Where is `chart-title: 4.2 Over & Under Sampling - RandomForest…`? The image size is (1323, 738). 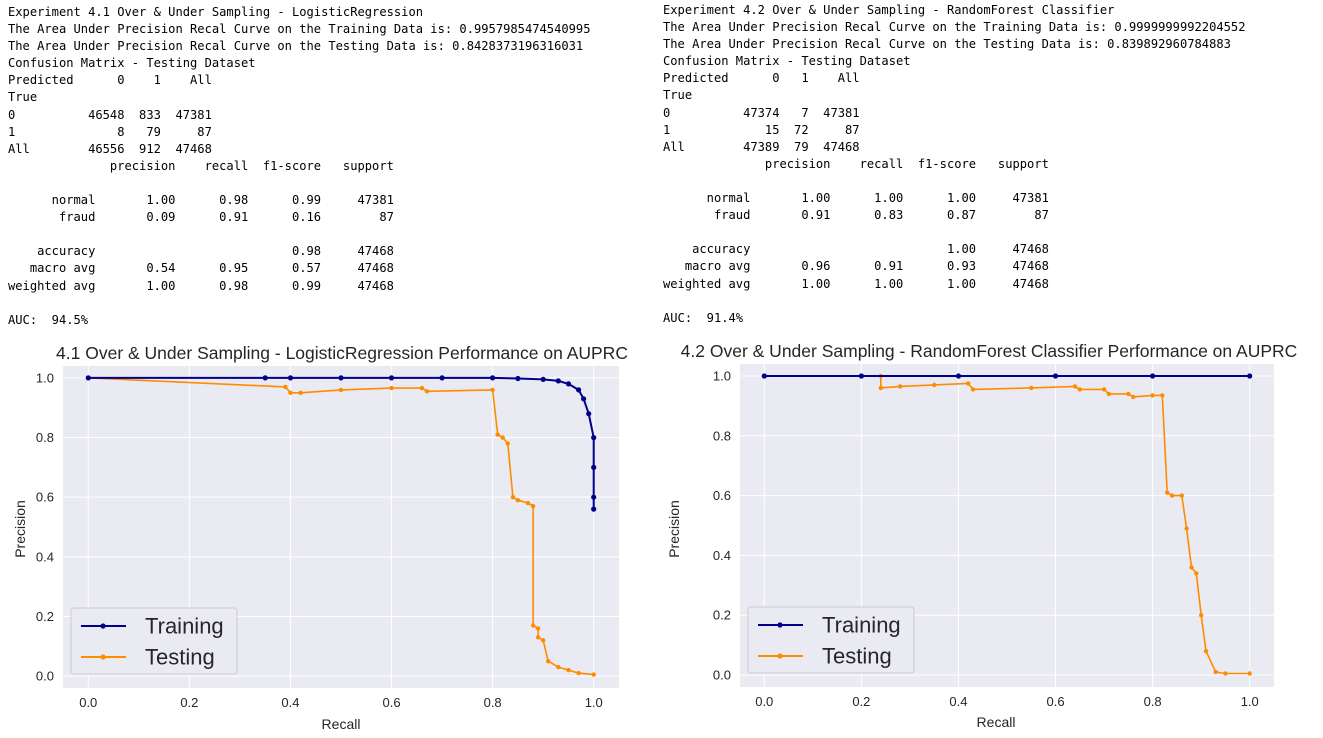 chart-title: 4.2 Over & Under Sampling - RandomForest… is located at coordinates (989, 351).